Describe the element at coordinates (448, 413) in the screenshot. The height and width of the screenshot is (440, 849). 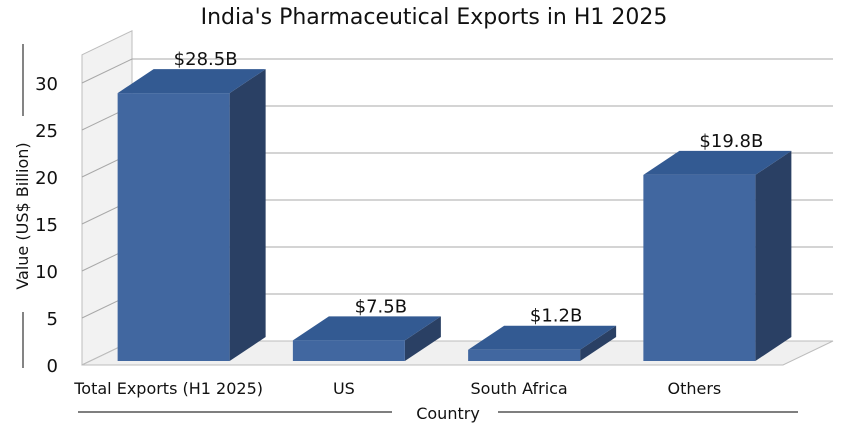
I see `x-axis-title: Country` at that location.